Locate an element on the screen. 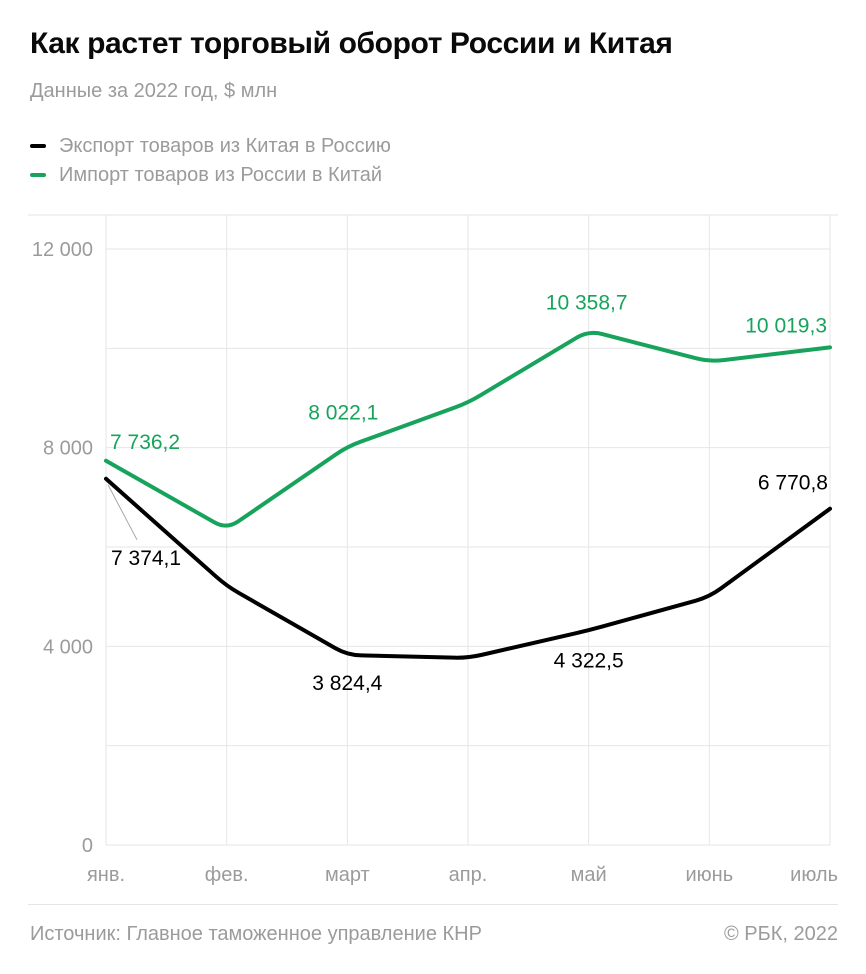 The image size is (866, 974). y-tick-label: 4 000 is located at coordinates (68, 647).